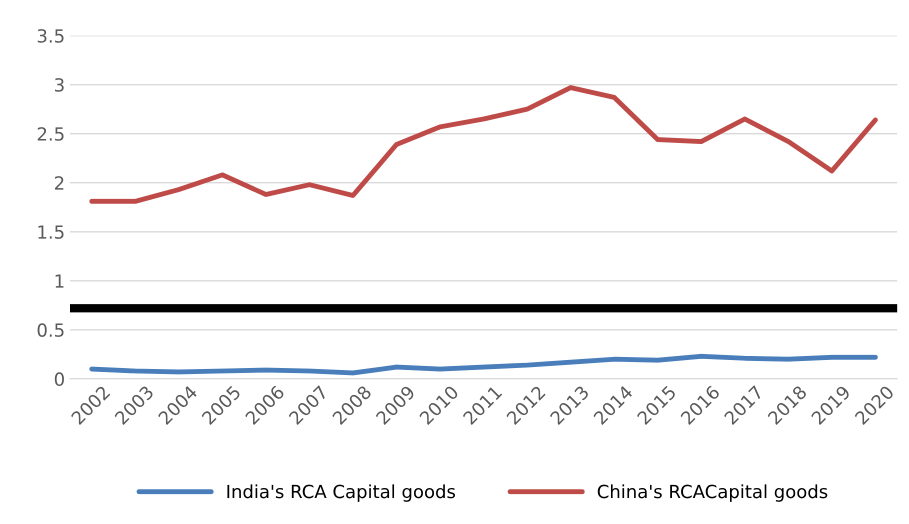 The image size is (909, 524). What do you see at coordinates (51, 232) in the screenshot?
I see `y-tick-label: 1.5` at bounding box center [51, 232].